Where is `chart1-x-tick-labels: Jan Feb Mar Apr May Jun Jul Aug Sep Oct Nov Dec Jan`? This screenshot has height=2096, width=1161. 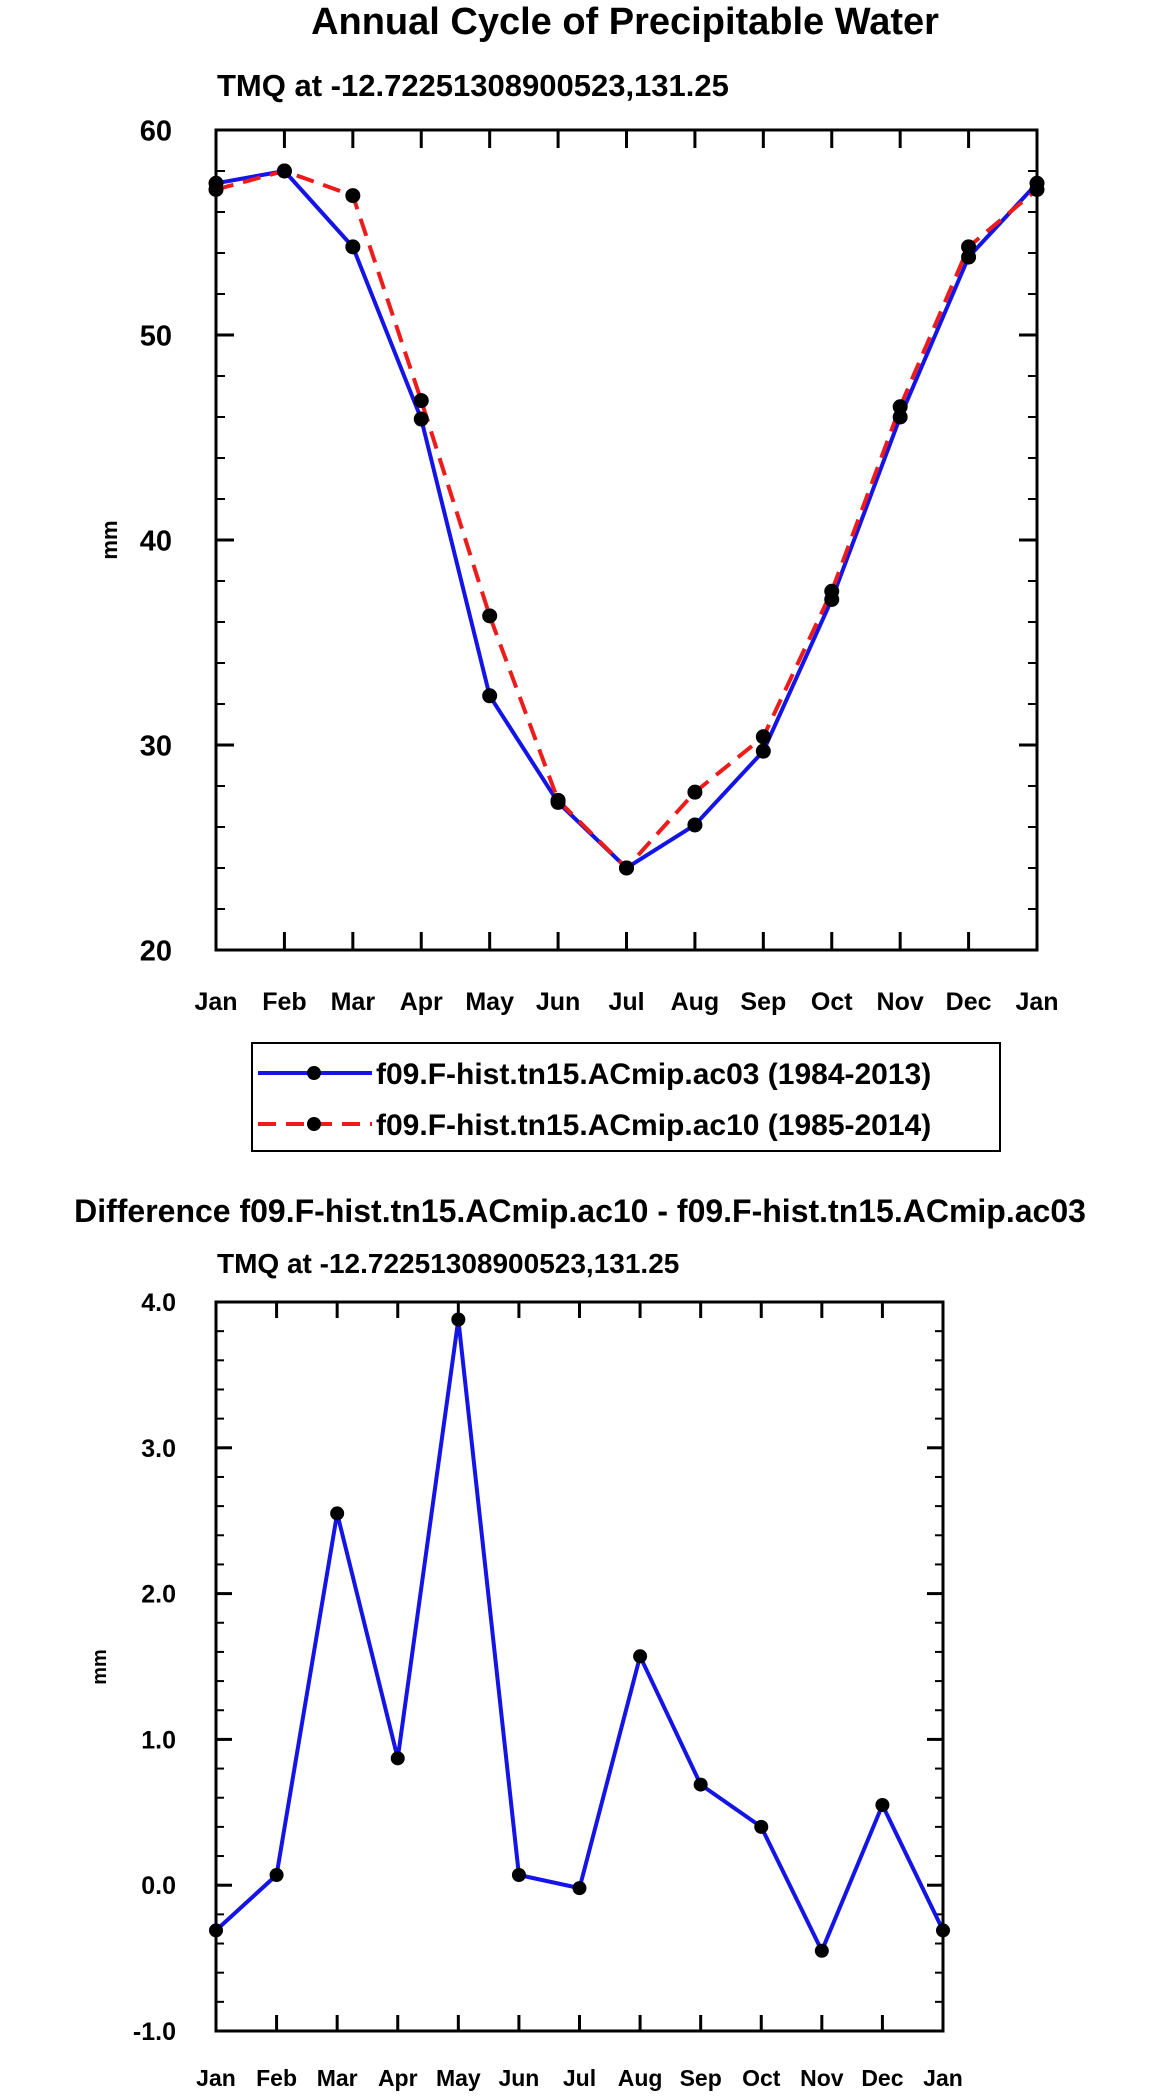 chart1-x-tick-labels: Jan Feb Mar Apr May Jun Jul Aug Sep Oct Nov Dec Jan is located at coordinates (626, 1002).